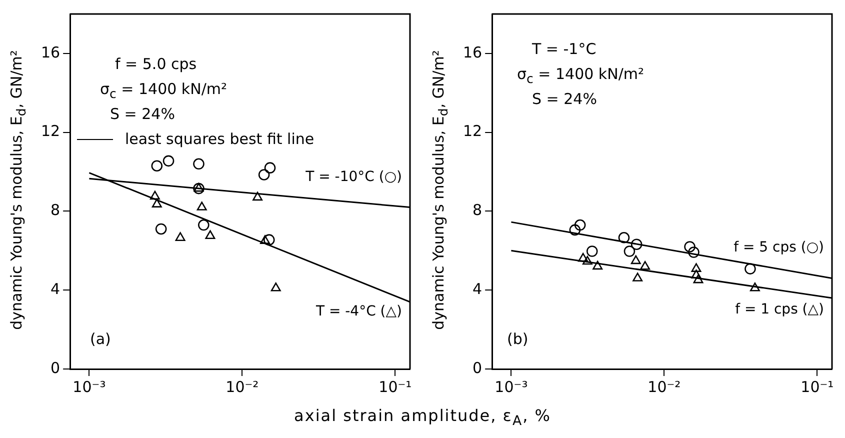 The height and width of the screenshot is (438, 845). I want to click on series-label: T = -4°C (△), so click(358, 311).